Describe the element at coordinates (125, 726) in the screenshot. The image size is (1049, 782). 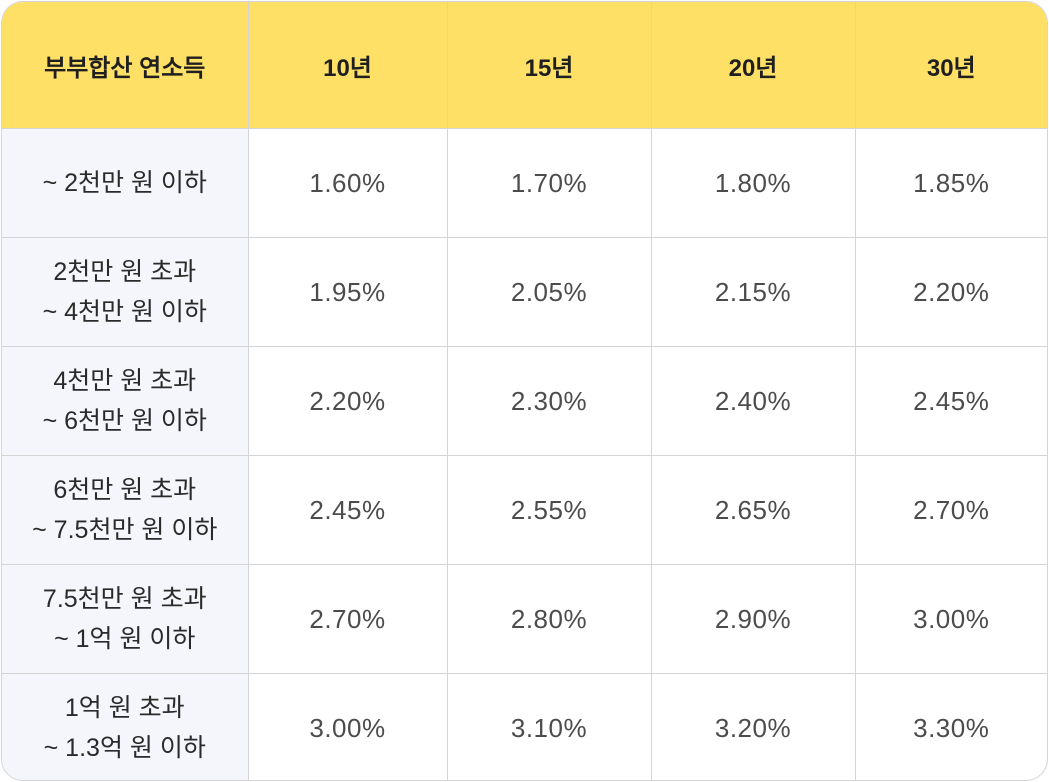
I see `income-range-label: 1억 원 초과 ~ 1.3억 원 이하` at that location.